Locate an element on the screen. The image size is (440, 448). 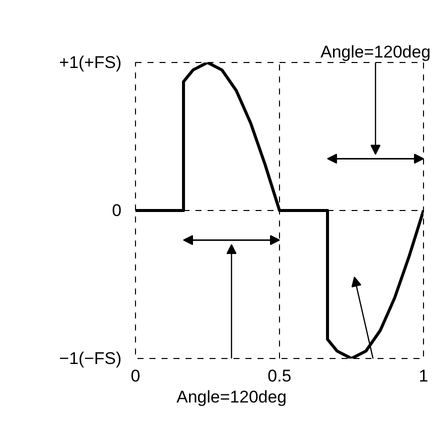
y-tick-label: 0 is located at coordinates (117, 210).